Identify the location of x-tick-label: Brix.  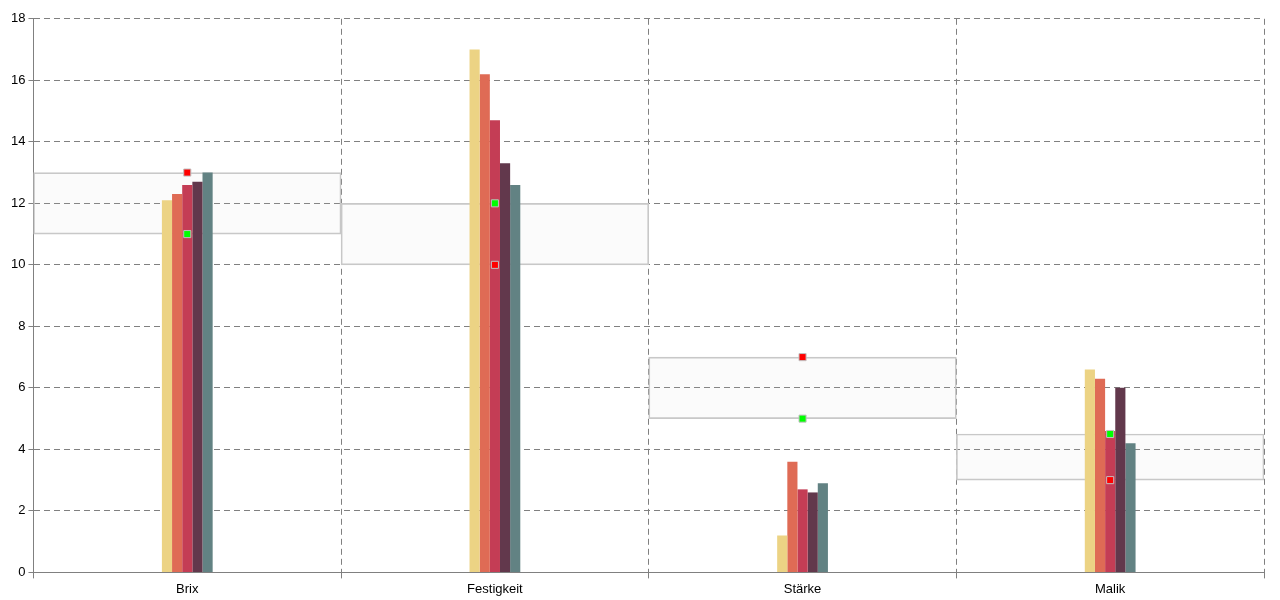
(187, 588).